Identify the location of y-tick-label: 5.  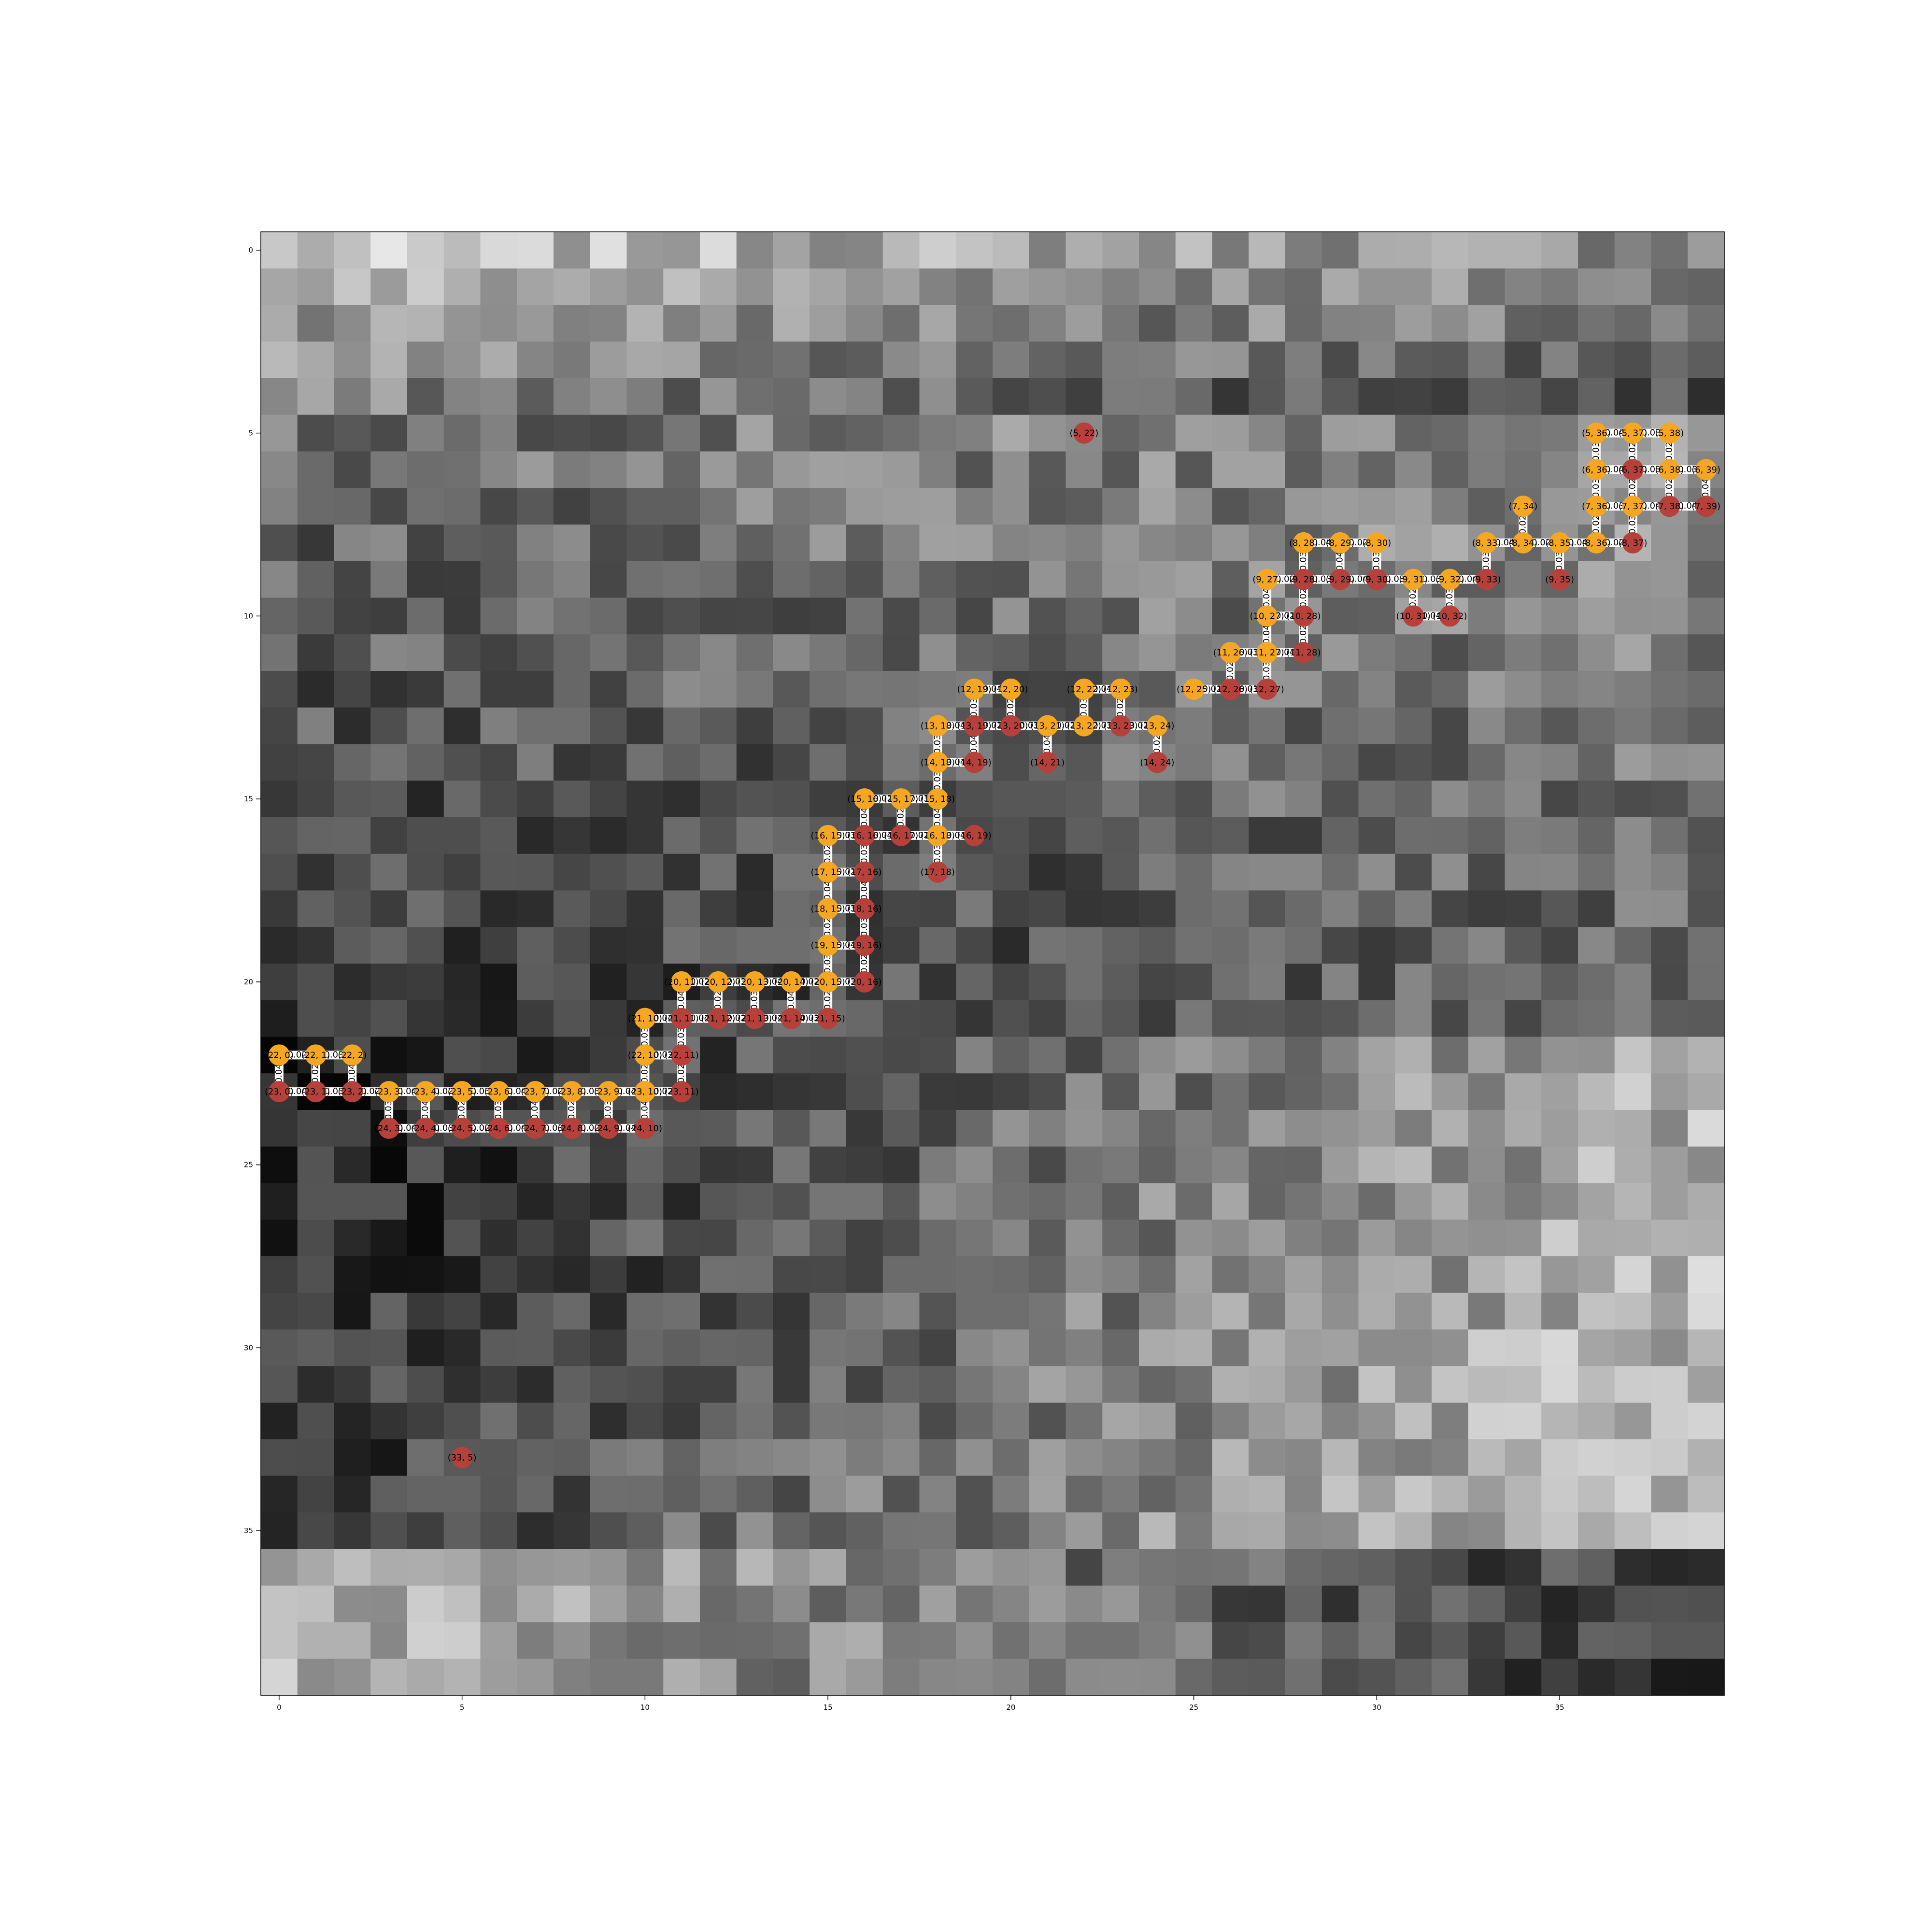
(250, 433).